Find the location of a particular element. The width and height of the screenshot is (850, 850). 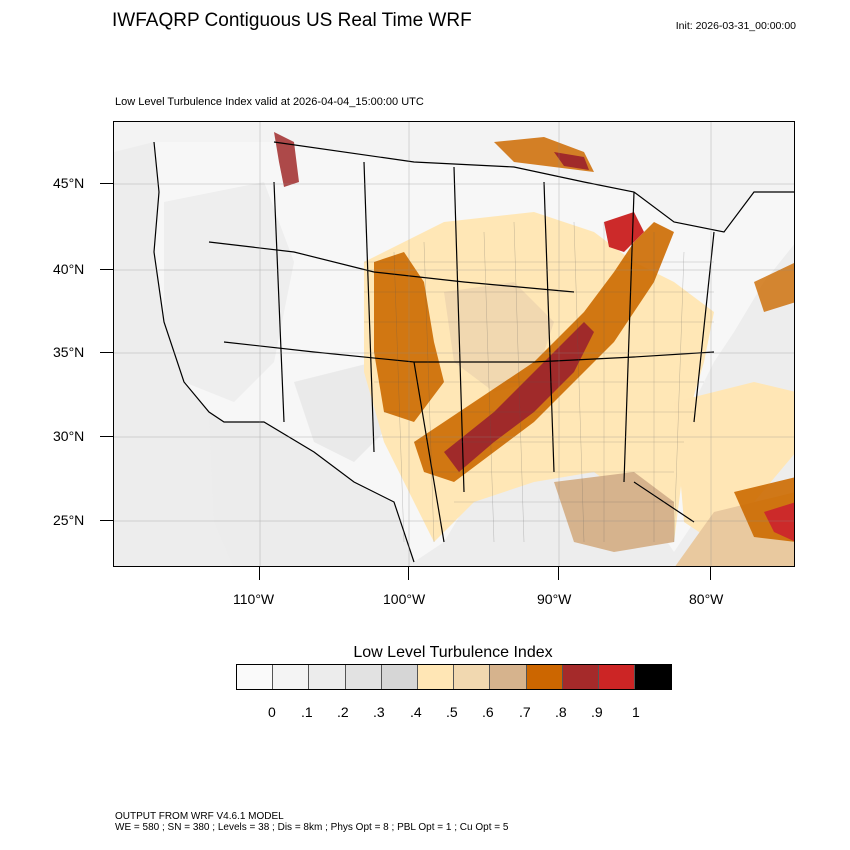

legend-label: .3 is located at coordinates (379, 712).